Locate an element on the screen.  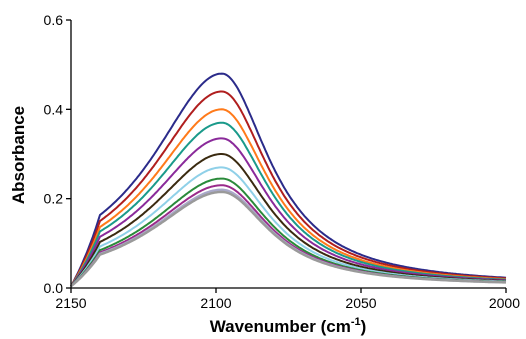
x-tick-label: 2000 is located at coordinates (504, 303).